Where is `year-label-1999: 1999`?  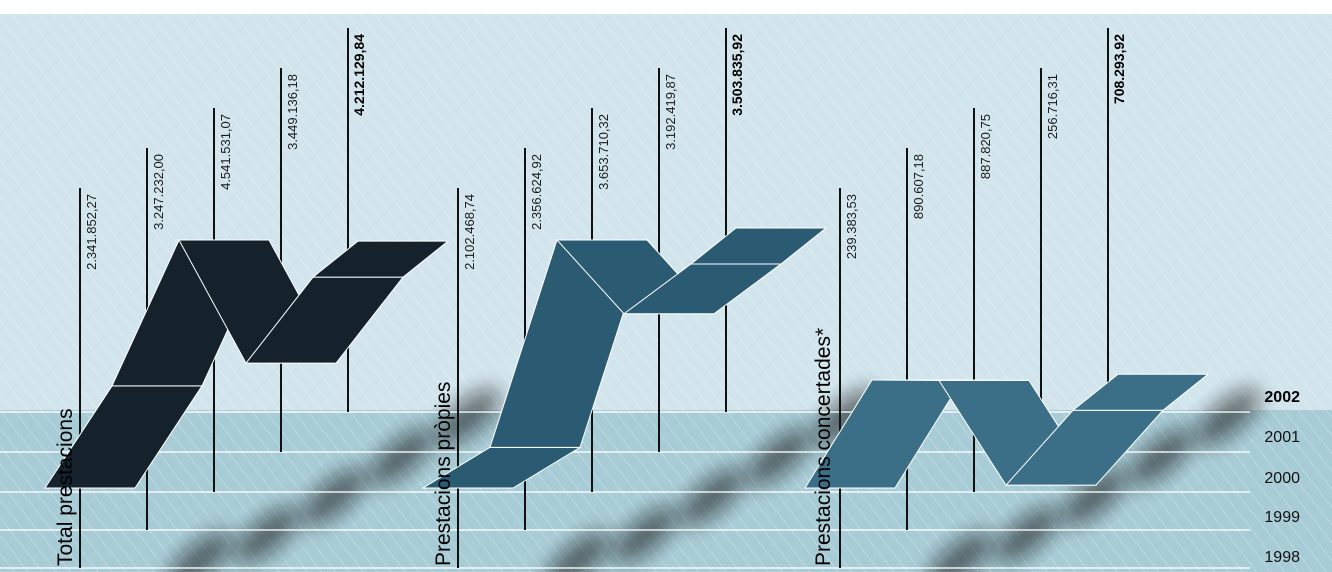 year-label-1999: 1999 is located at coordinates (1282, 517).